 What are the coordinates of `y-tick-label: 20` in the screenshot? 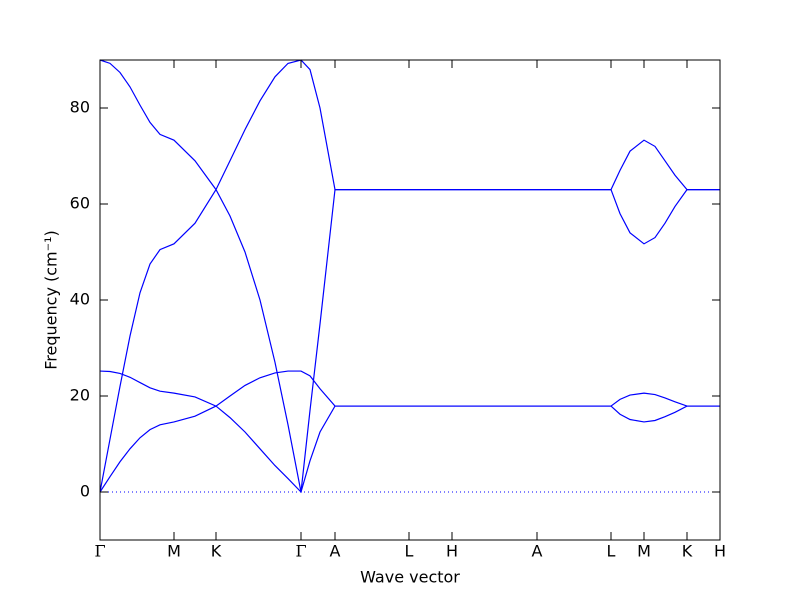 It's located at (80, 395).